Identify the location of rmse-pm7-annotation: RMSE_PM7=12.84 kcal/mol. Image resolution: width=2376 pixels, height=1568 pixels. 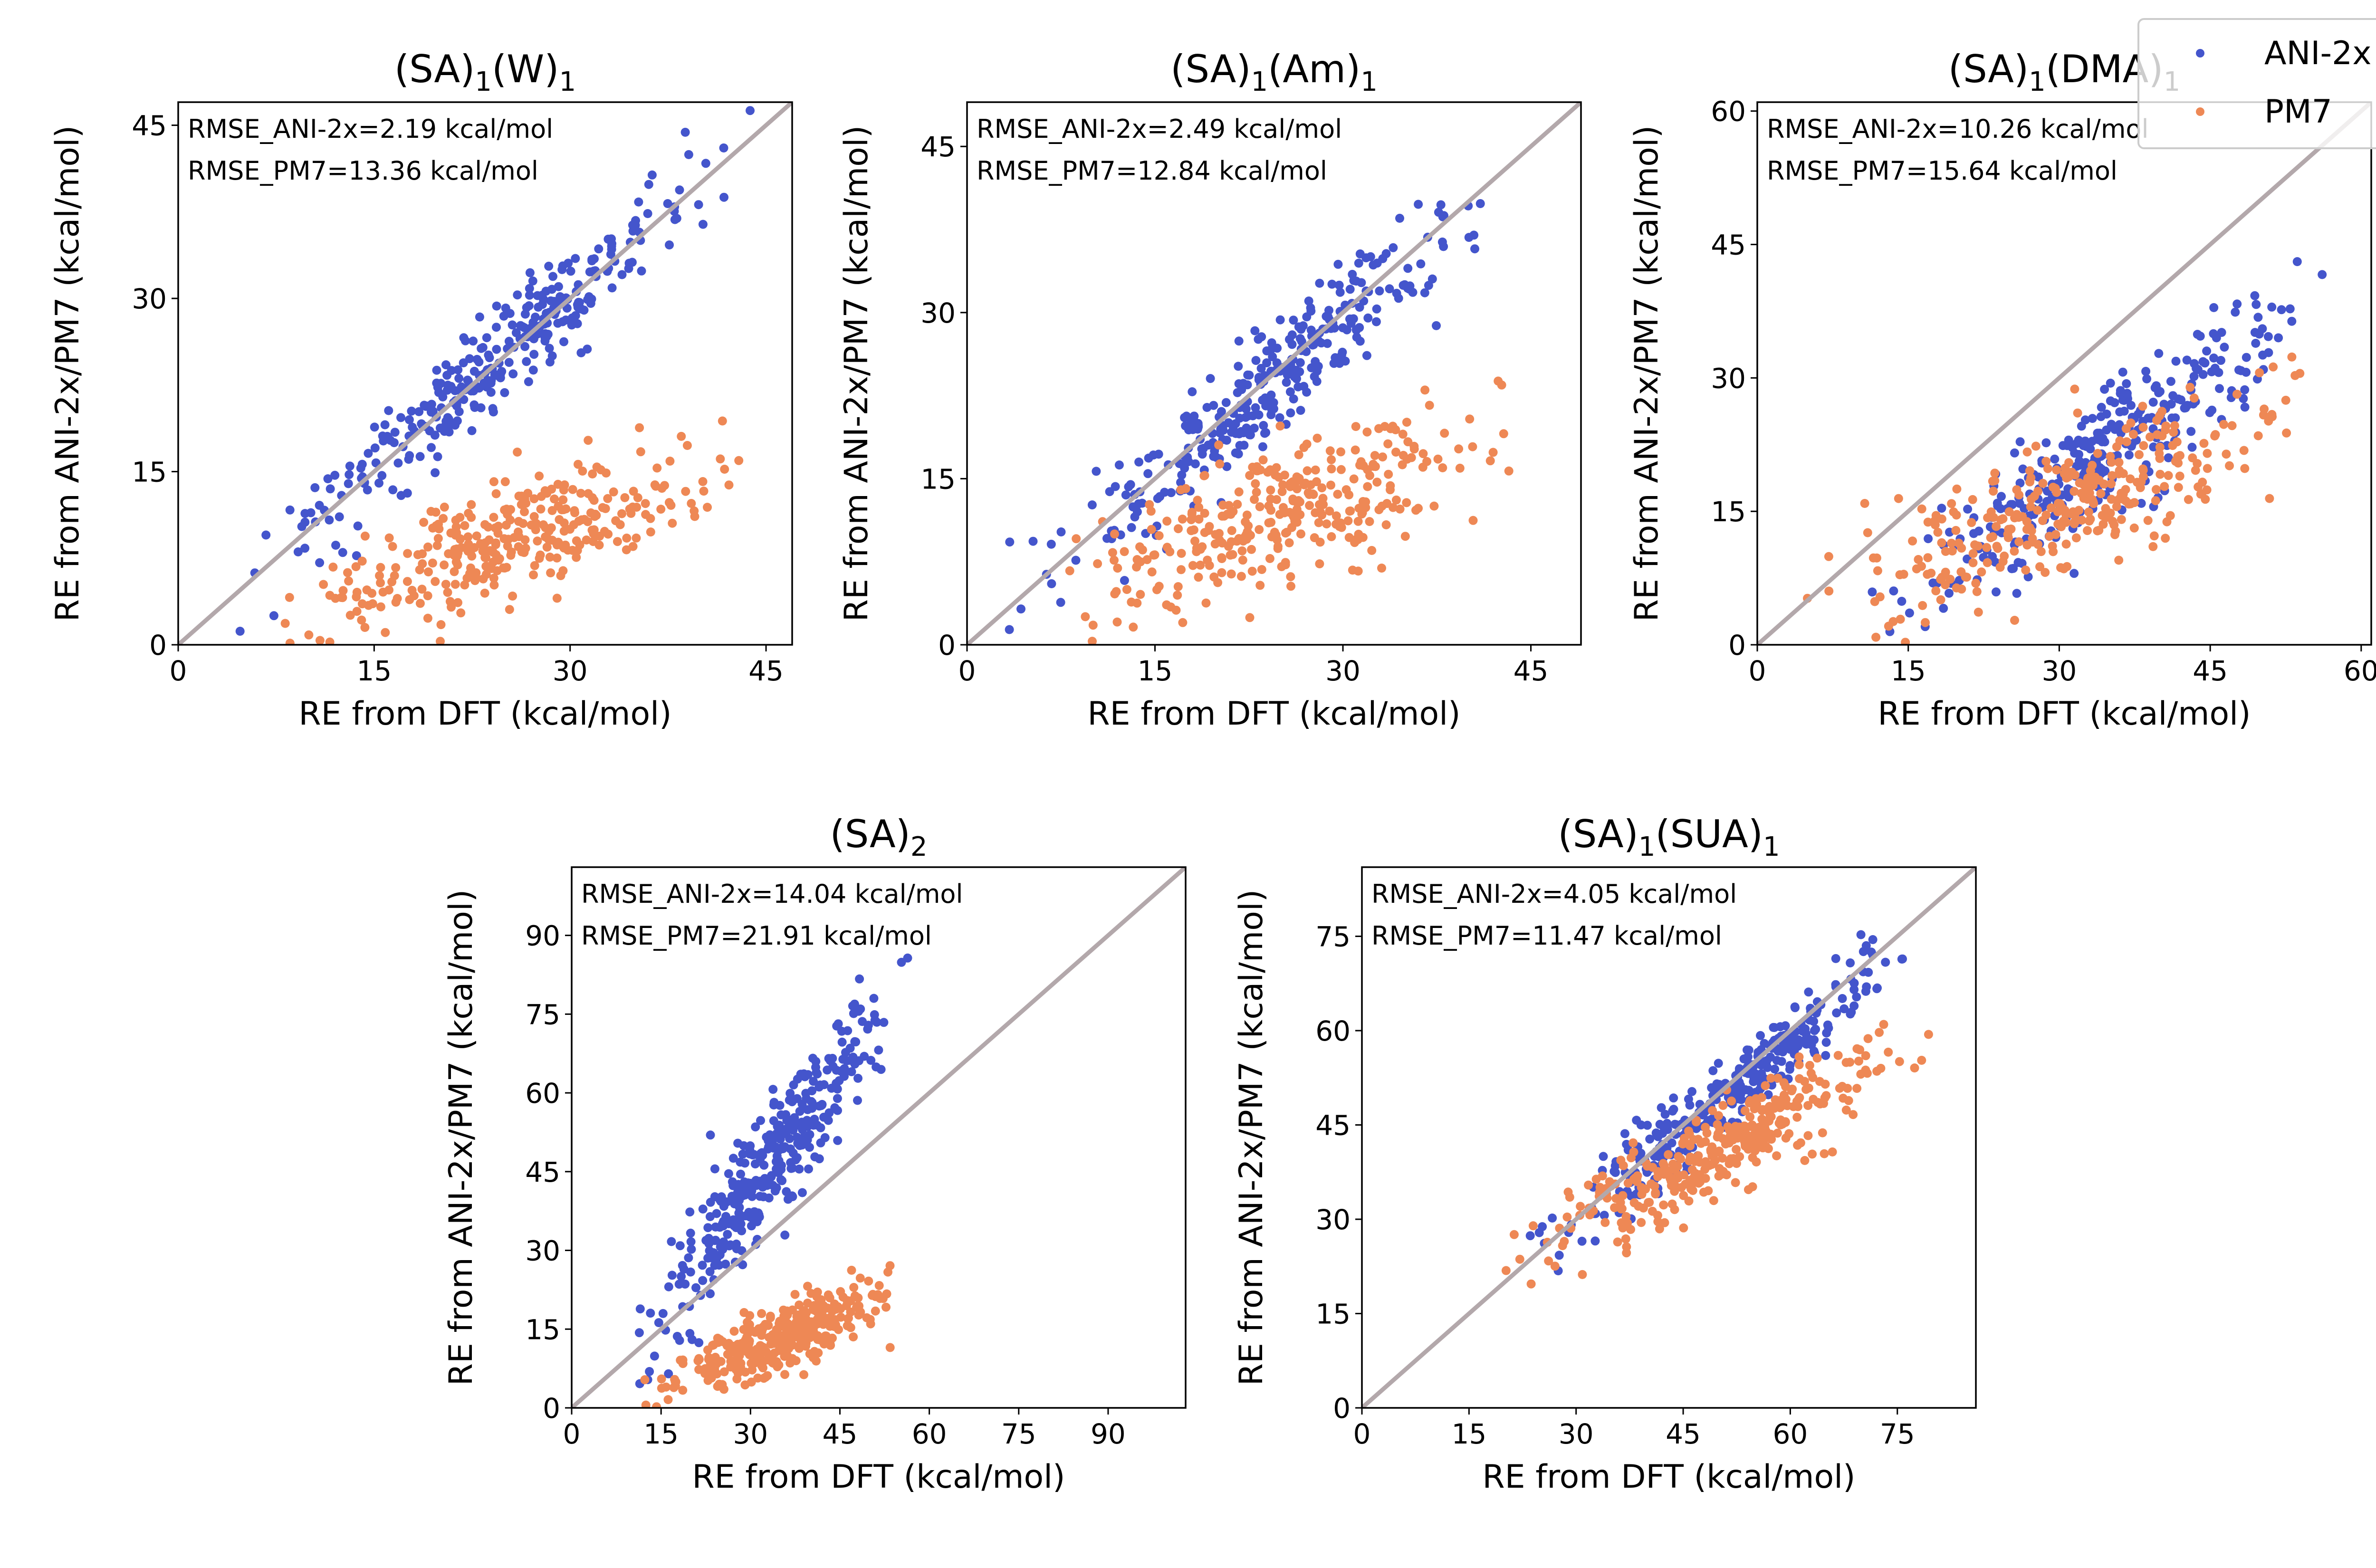
(1152, 171).